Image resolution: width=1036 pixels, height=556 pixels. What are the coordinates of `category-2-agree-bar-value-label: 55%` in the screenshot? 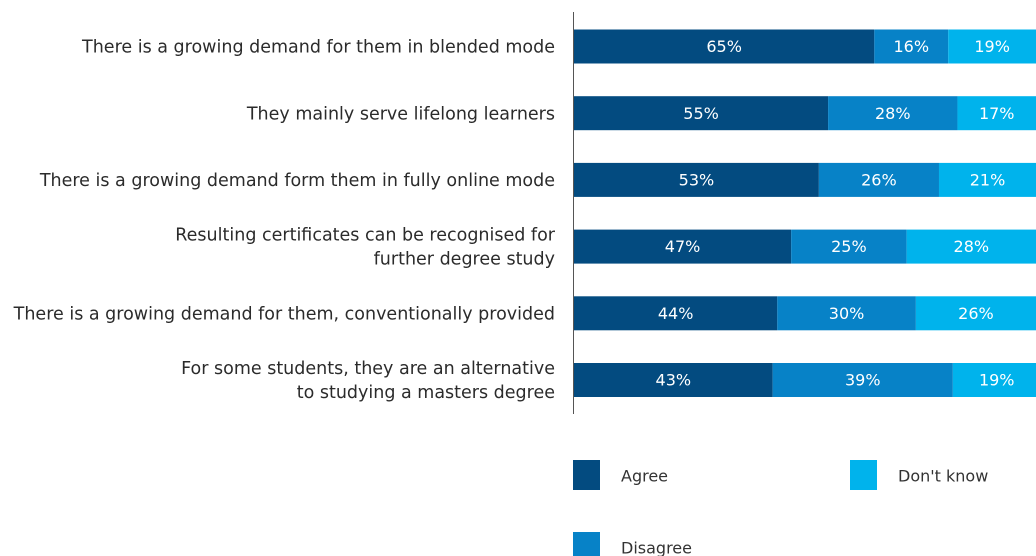 It's located at (701, 113).